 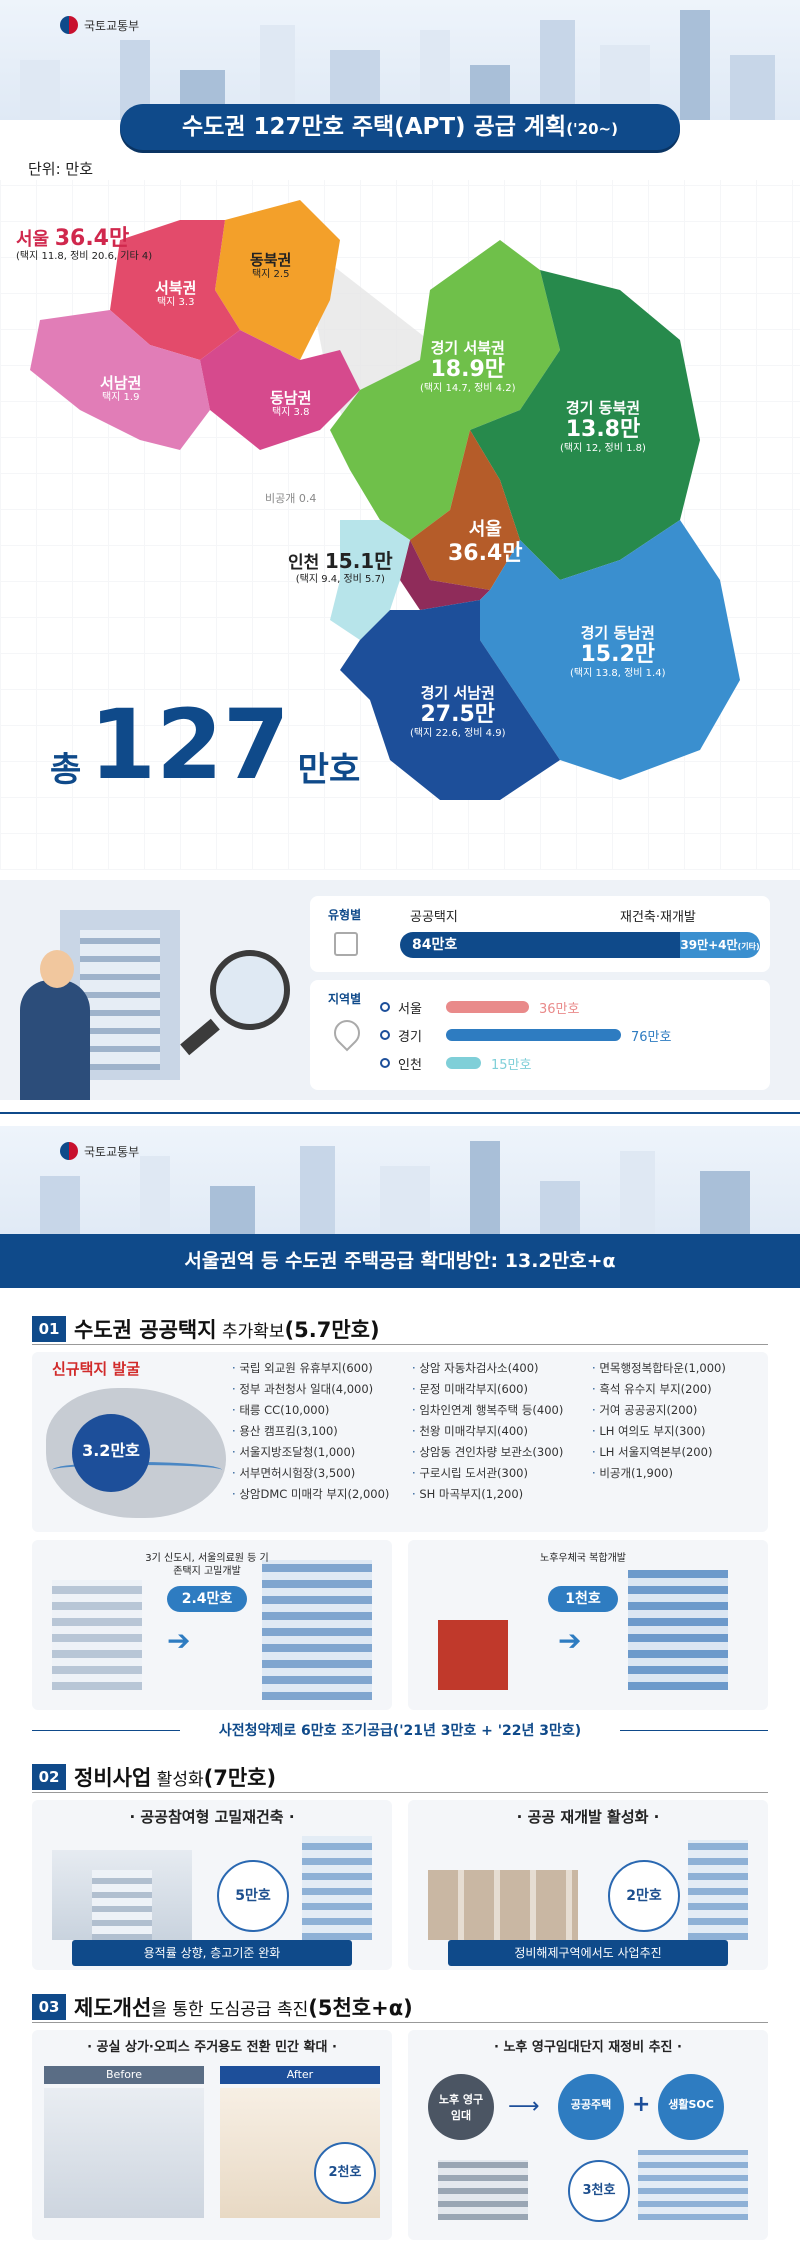 I want to click on new-site-value-circle: 3.2만호, so click(x=111, y=1453).